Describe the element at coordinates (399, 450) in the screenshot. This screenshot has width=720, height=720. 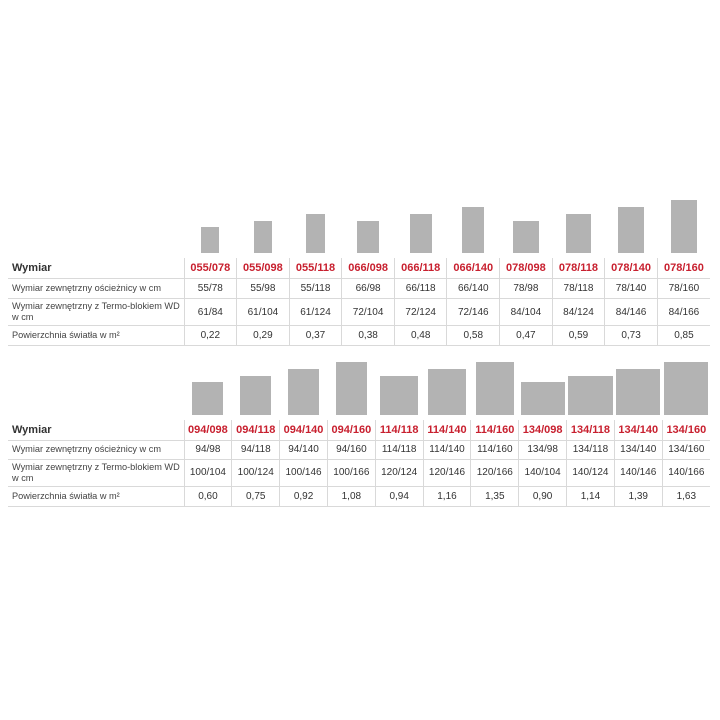
I see `outer-value: 114/118` at that location.